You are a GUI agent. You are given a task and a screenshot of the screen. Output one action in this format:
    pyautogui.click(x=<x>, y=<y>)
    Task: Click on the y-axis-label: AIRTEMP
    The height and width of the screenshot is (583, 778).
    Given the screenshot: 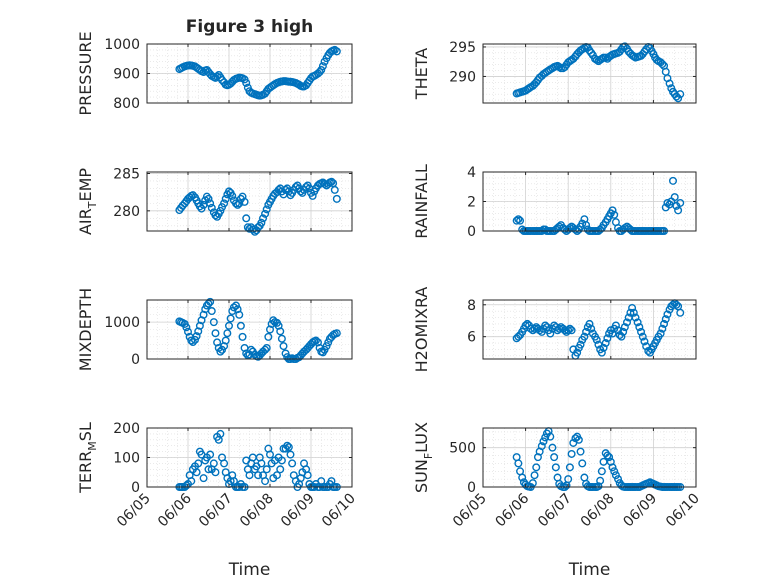 What is the action you would take?
    pyautogui.click(x=87, y=201)
    